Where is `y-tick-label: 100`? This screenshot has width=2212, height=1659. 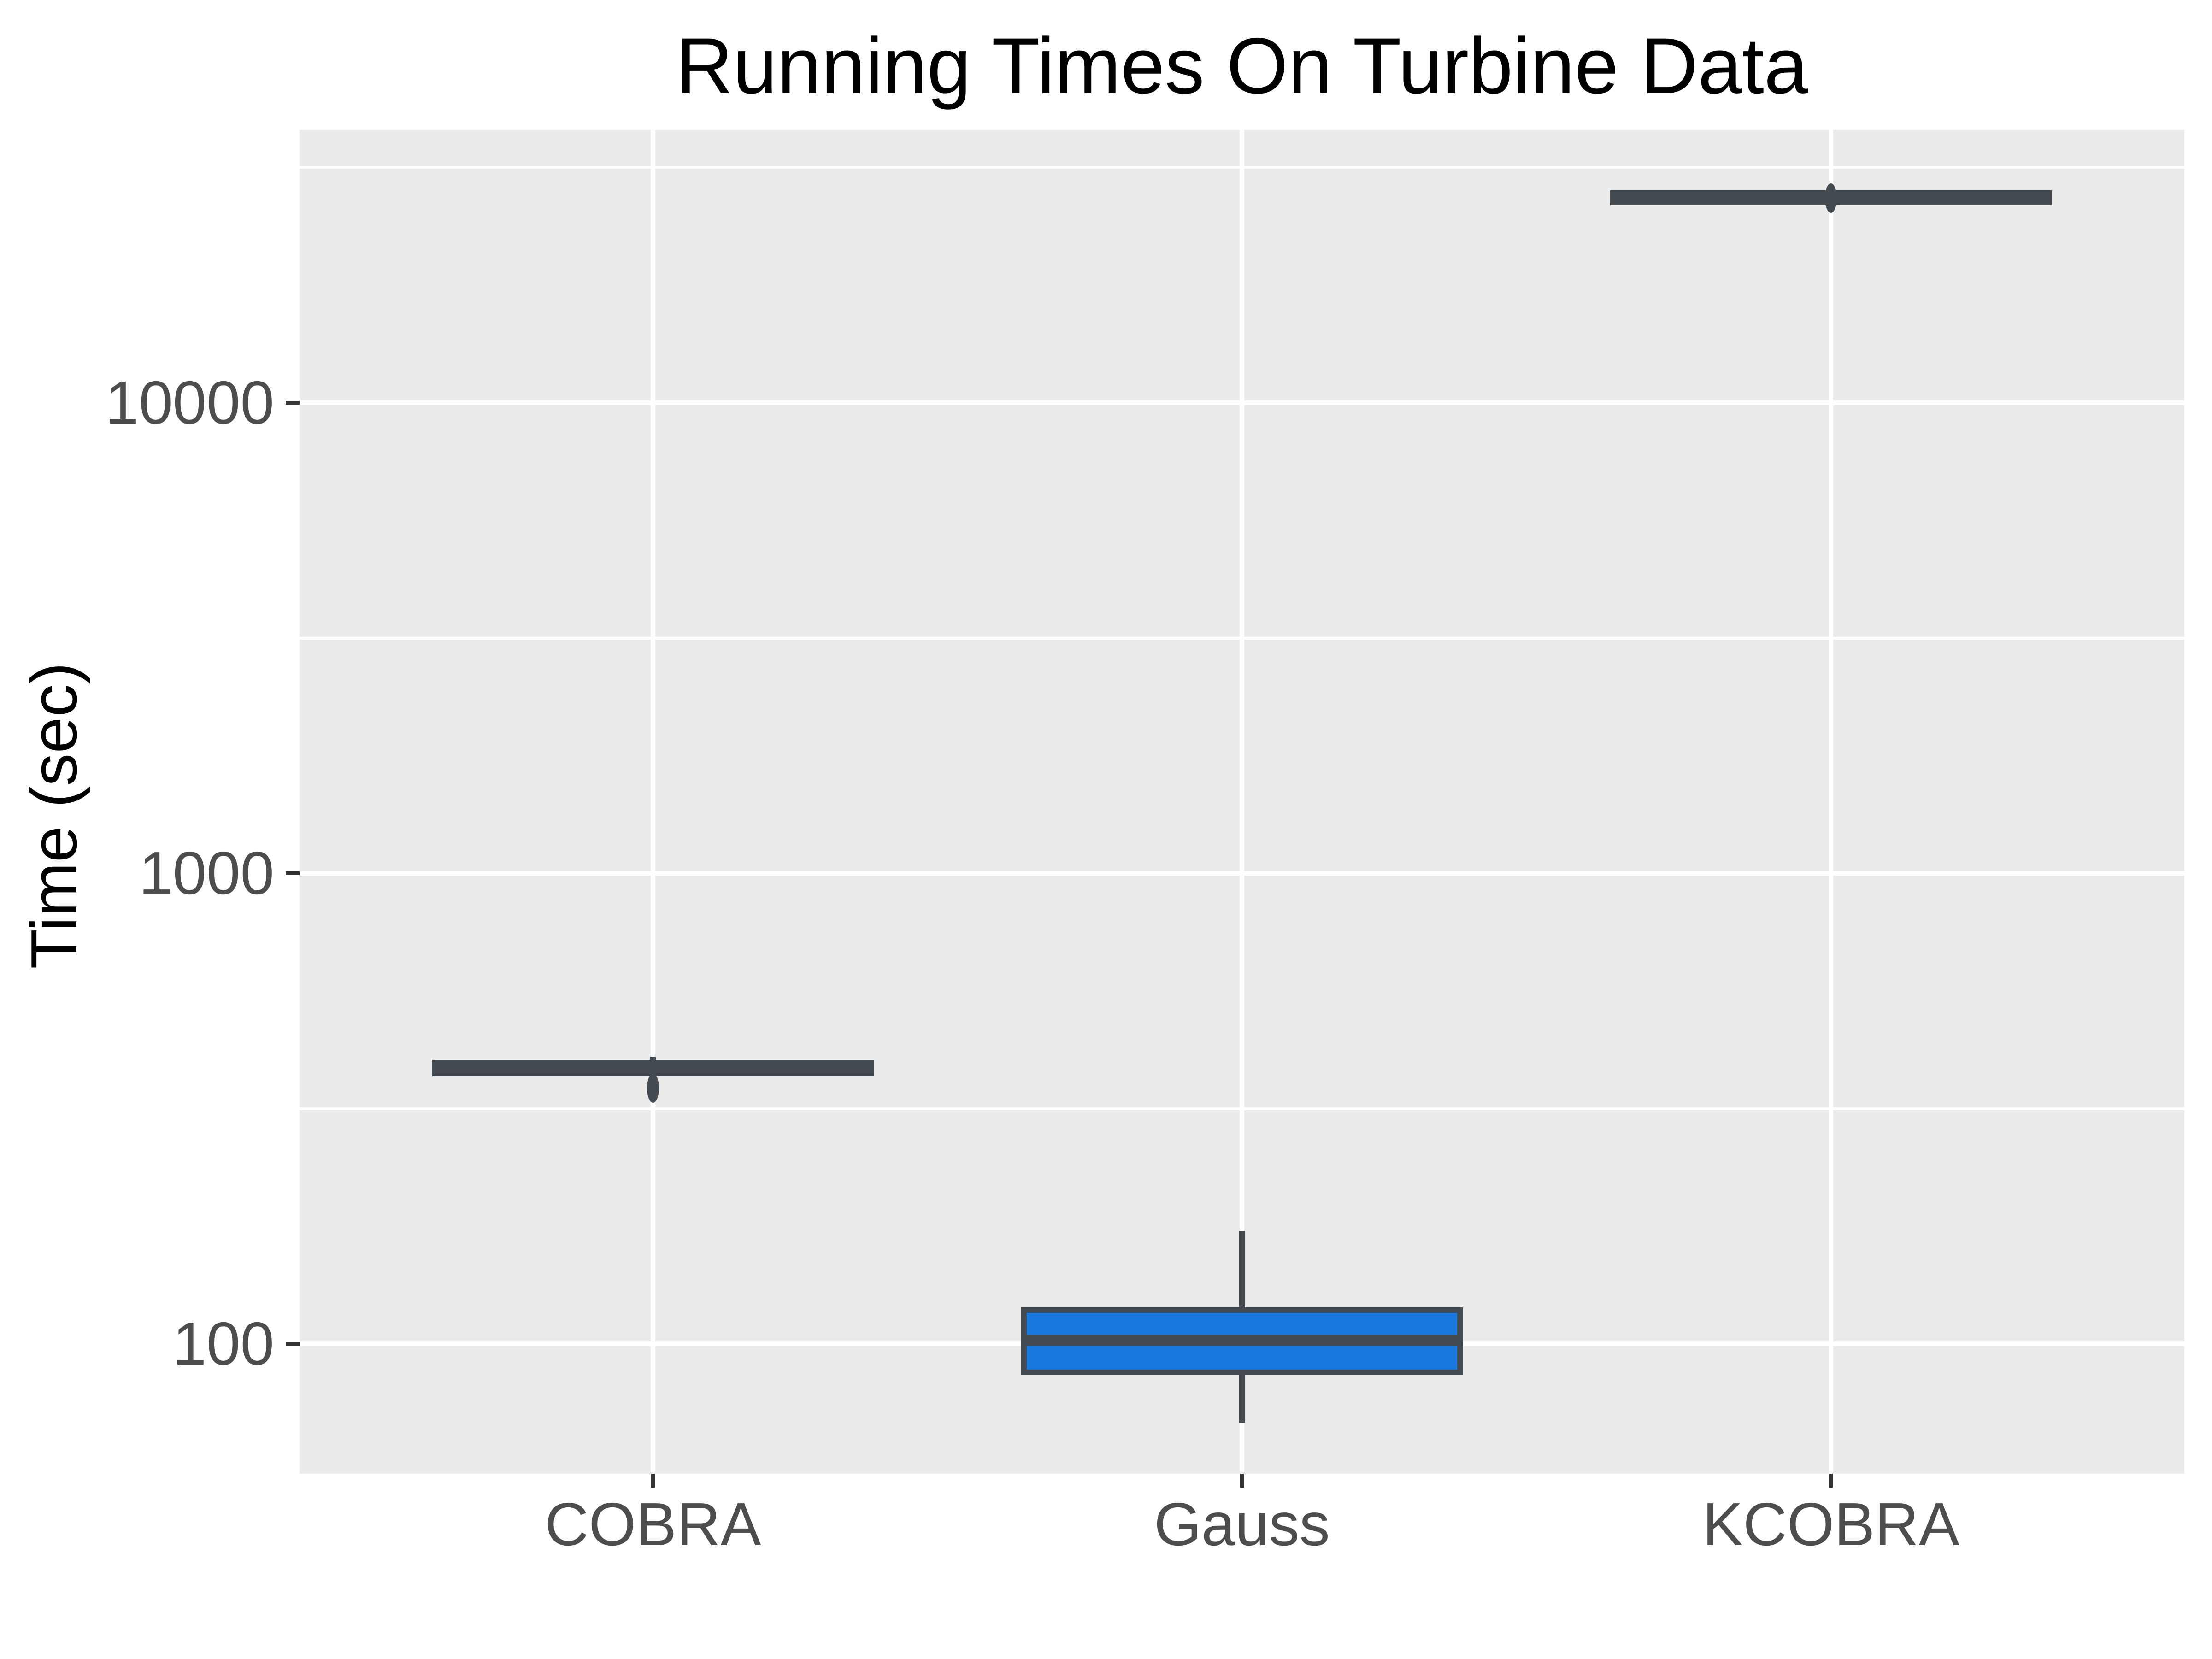 y-tick-label: 100 is located at coordinates (223, 1344).